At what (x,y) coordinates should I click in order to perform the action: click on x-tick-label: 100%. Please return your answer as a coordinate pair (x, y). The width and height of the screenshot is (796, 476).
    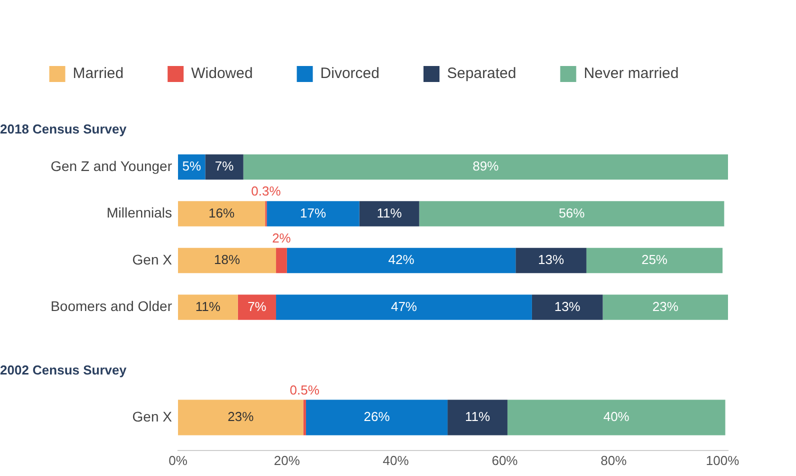
    Looking at the image, I should click on (723, 460).